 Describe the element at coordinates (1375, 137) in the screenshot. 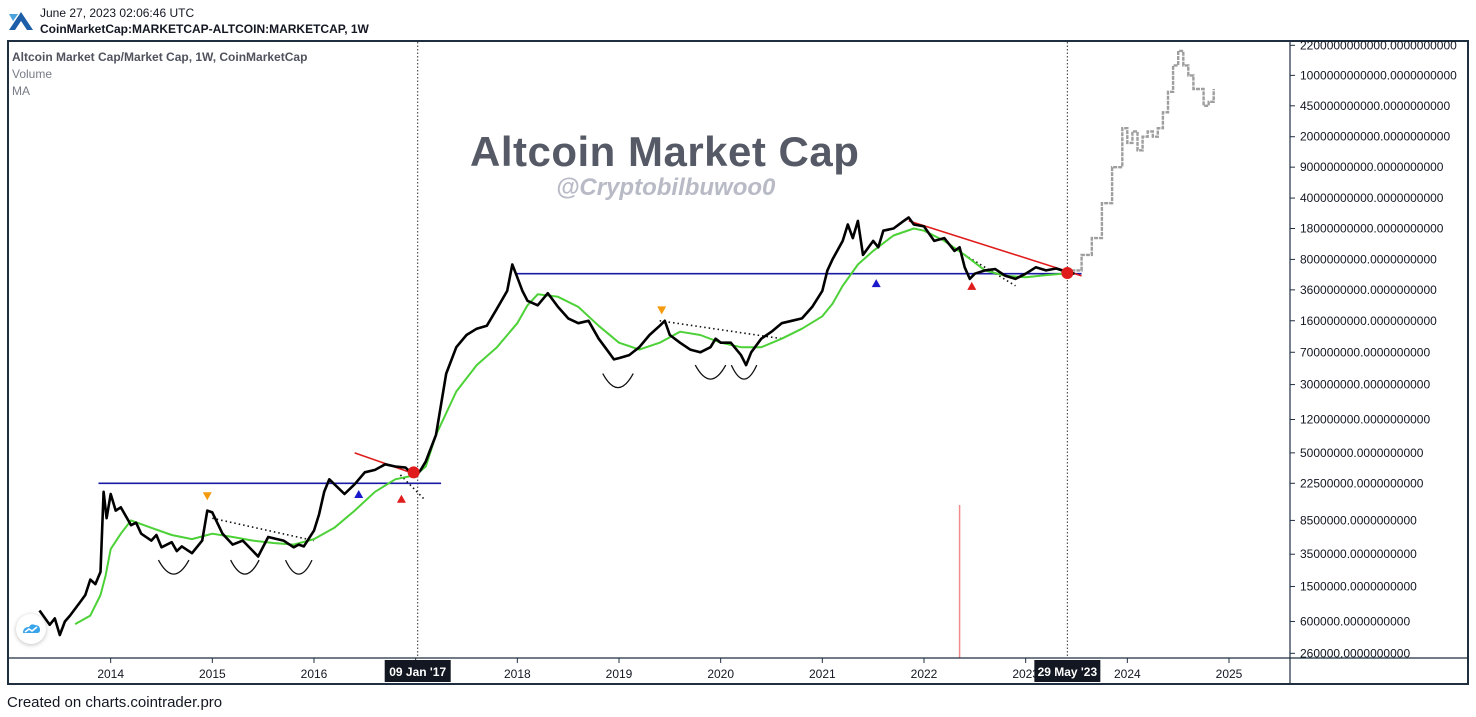

I see `y-tick-label-3: 200000000000.0000000000` at that location.